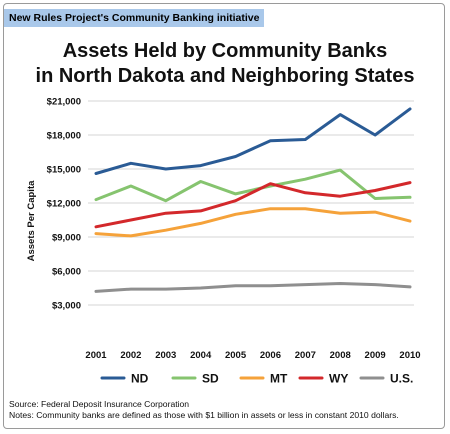 This screenshot has width=450, height=434. I want to click on x-tick-label: 2001, so click(96, 355).